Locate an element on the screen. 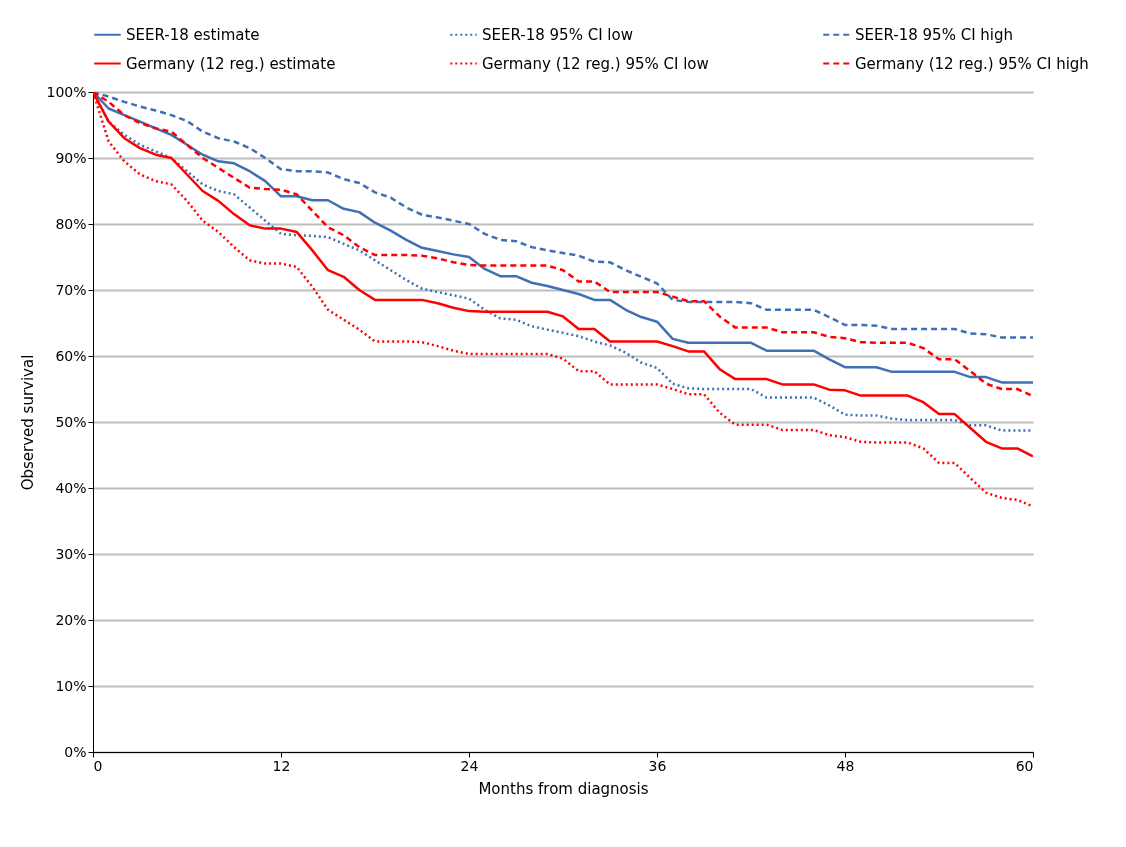 Image resolution: width=1126 pixels, height=847 pixels. x-tick-label: 60 is located at coordinates (1024, 765).